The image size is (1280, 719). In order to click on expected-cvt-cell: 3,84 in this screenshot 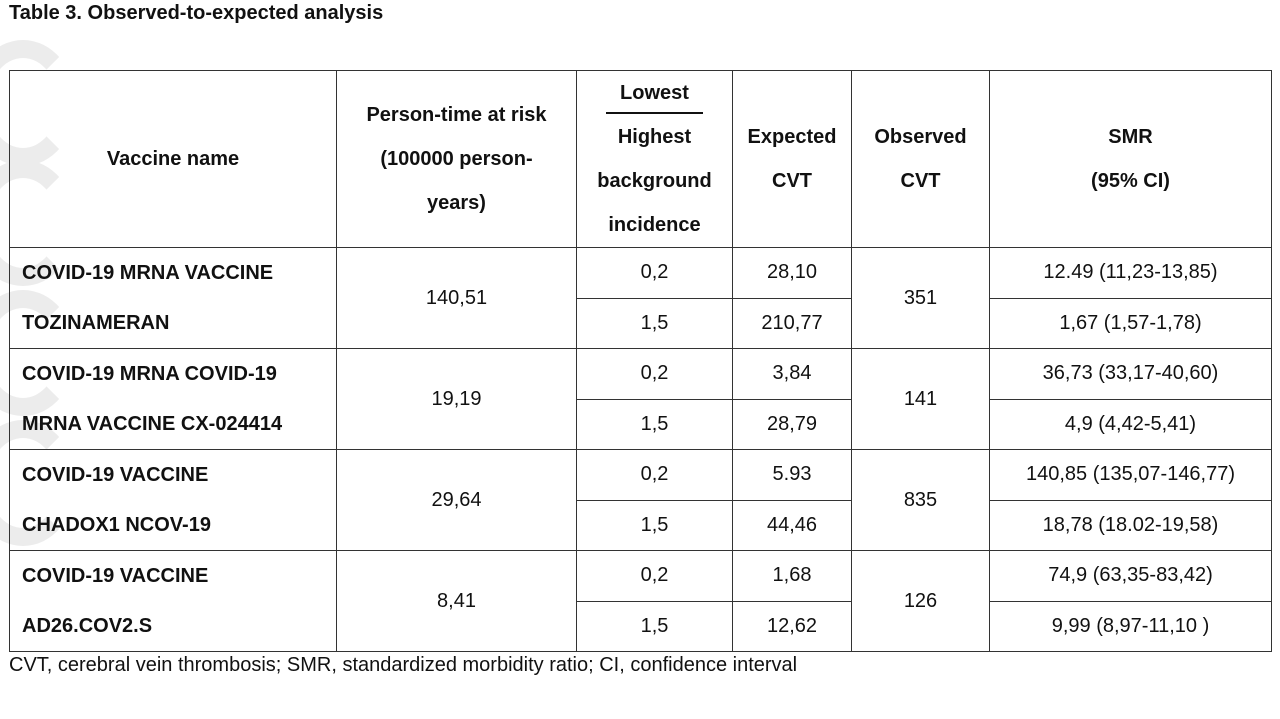, I will do `click(792, 374)`.